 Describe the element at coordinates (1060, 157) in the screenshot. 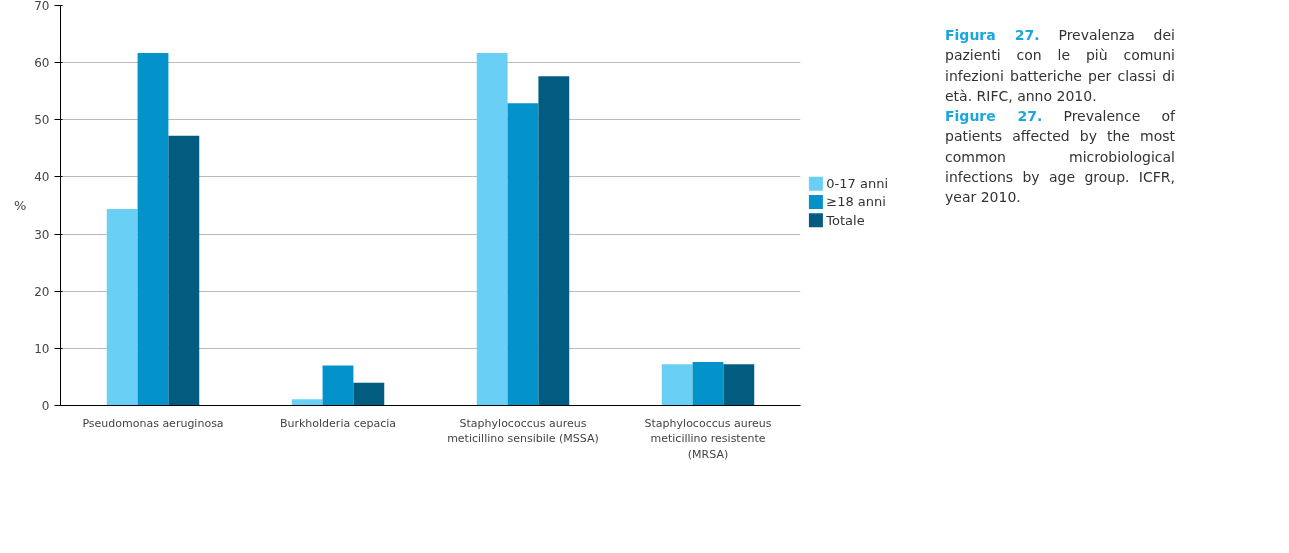

I see `text: Figure 27. Prevalence of patients affected by the most common microbiological infections by age group. ICFR, year 2010.` at that location.